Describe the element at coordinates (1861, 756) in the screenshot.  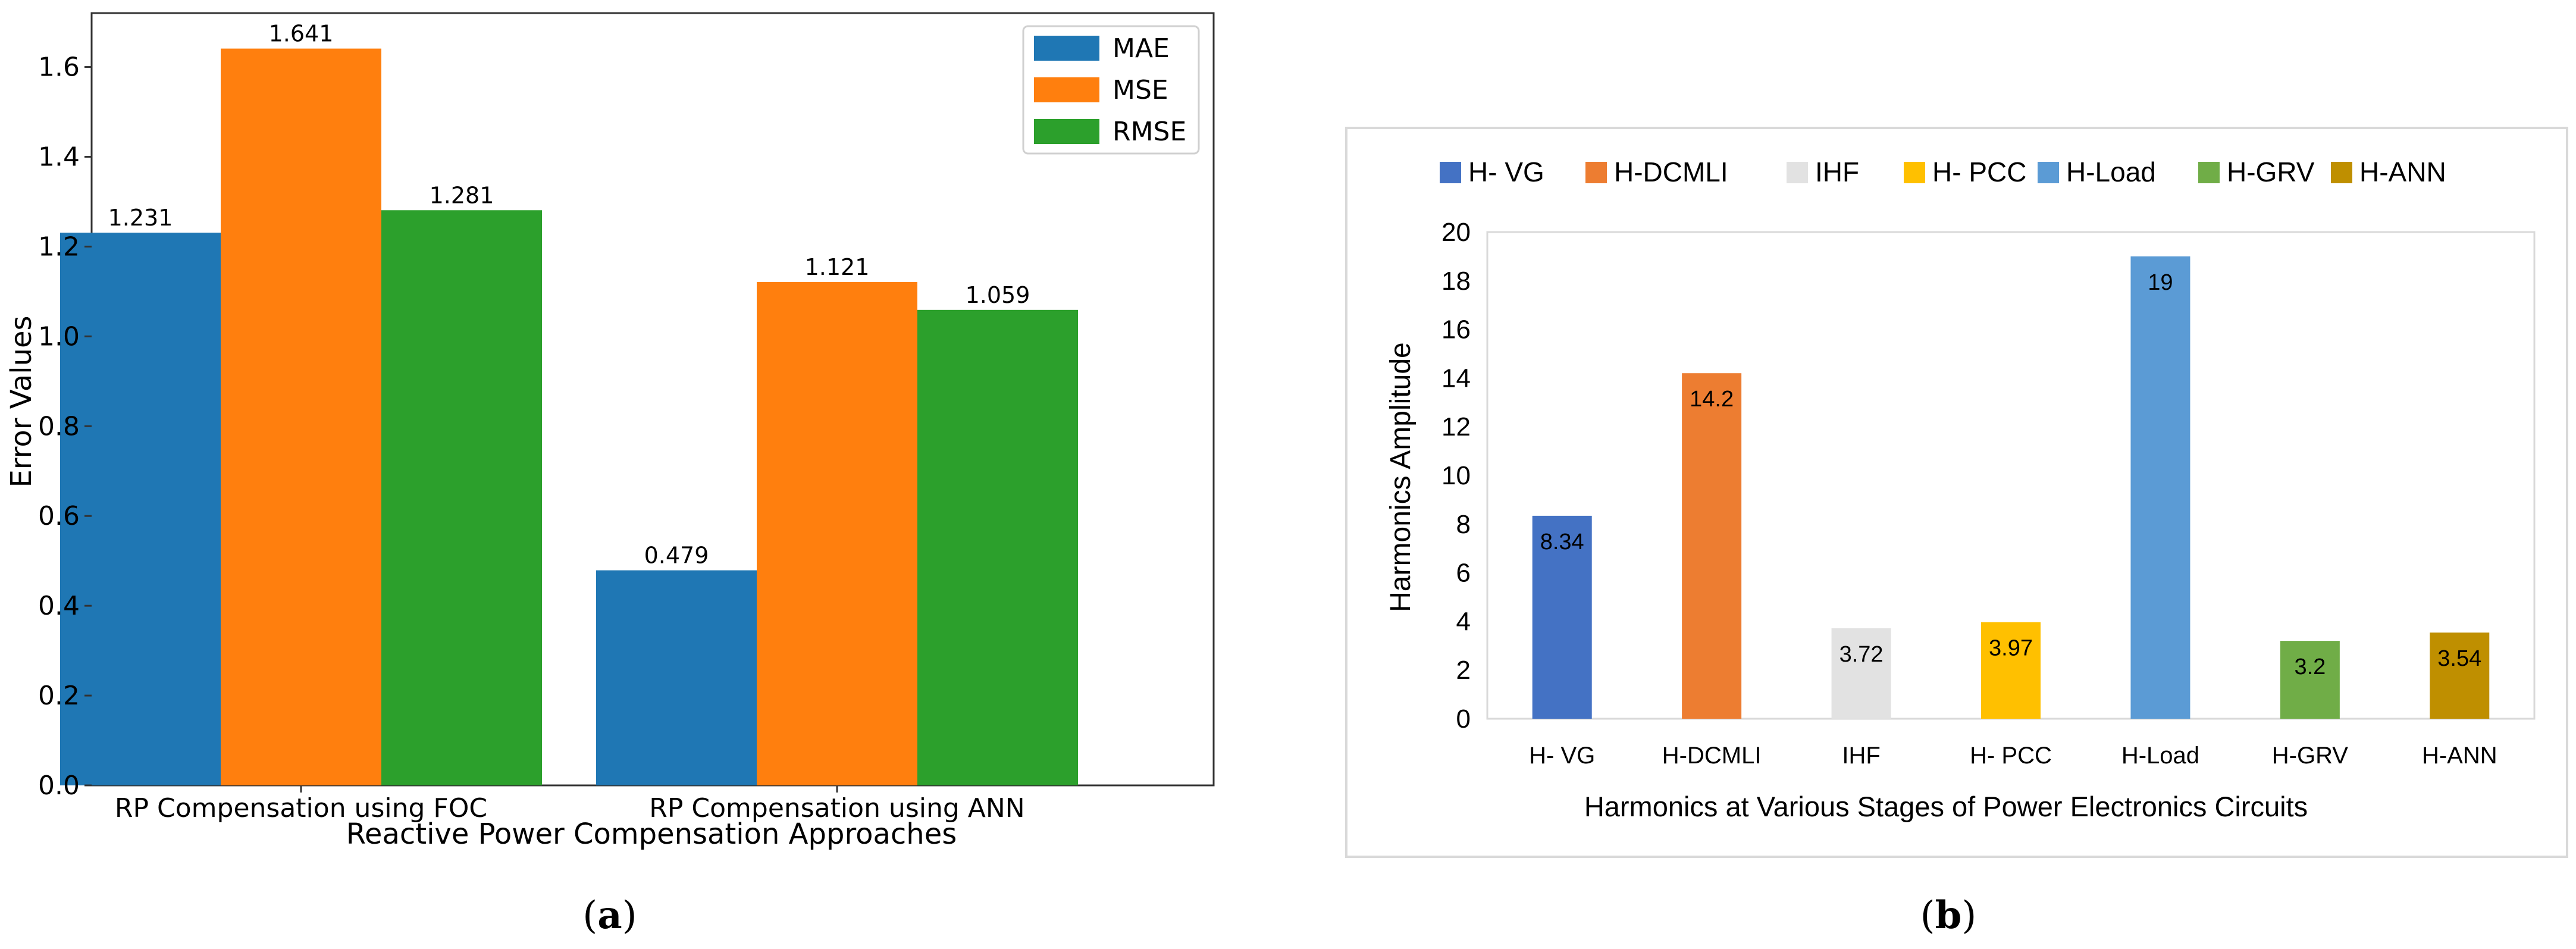
I see `x-tick-label: IHF` at that location.